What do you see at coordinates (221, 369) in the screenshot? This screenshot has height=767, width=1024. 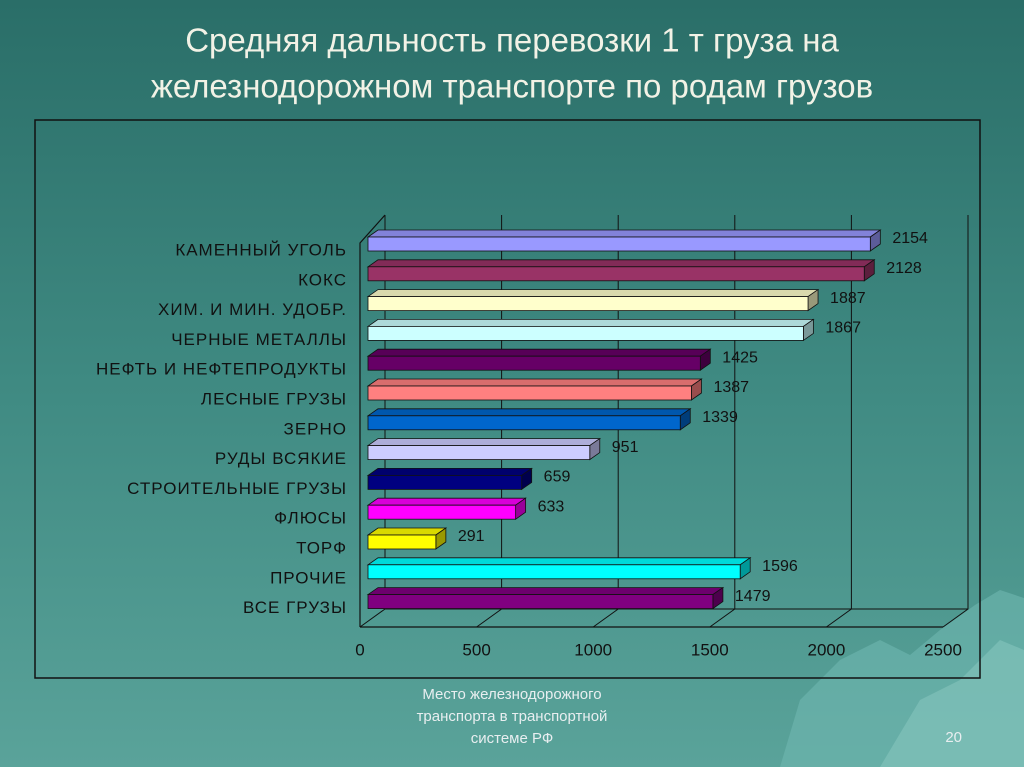 I see `category-label: НЕФТЬ И НЕФТЕПРОДУКТЫ` at bounding box center [221, 369].